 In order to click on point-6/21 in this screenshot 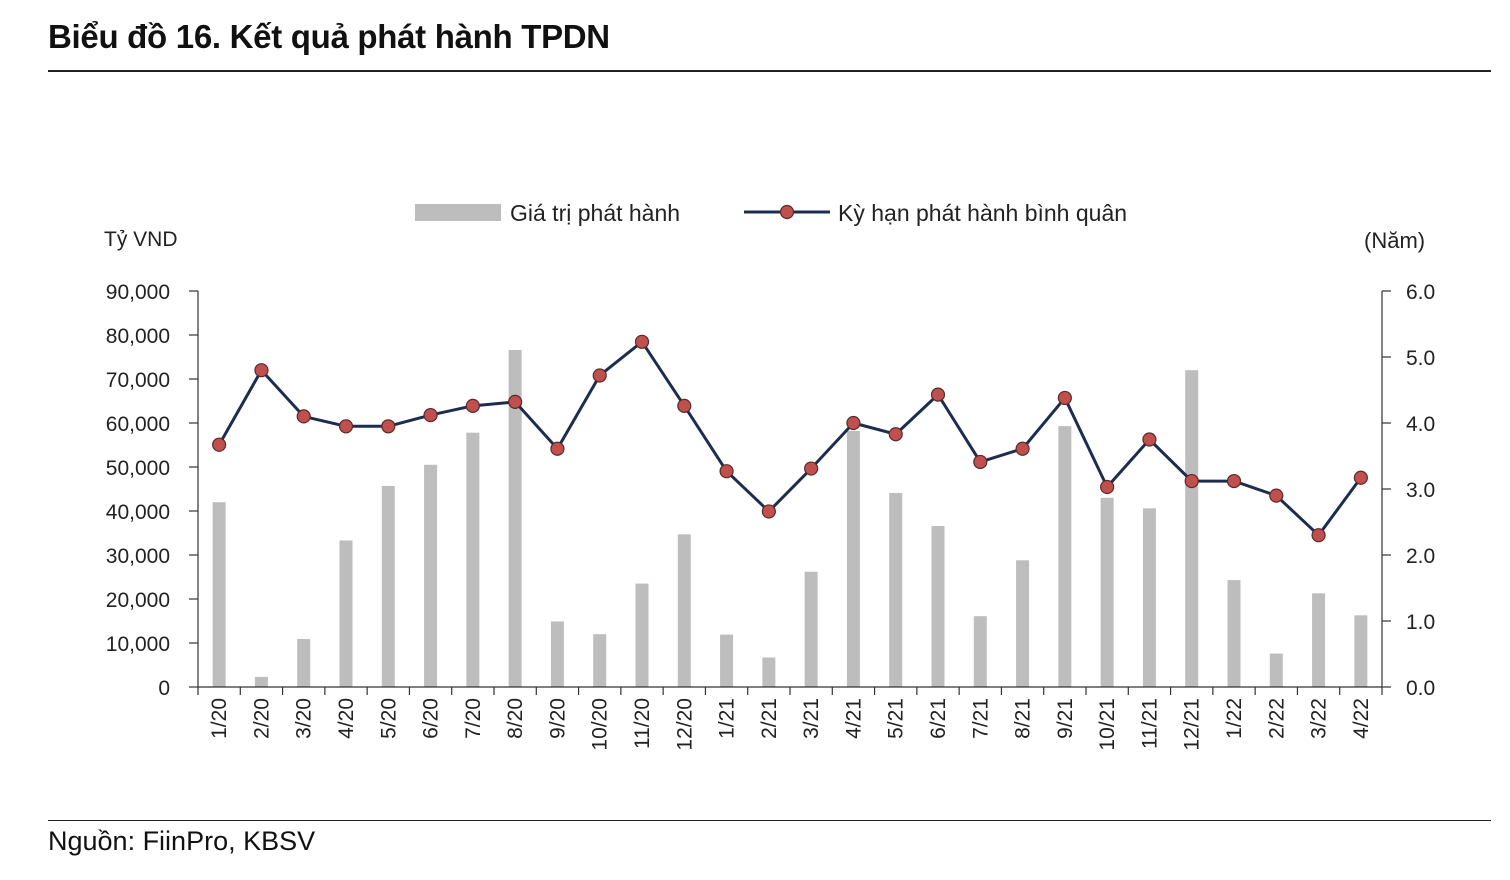, I will do `click(938, 394)`.